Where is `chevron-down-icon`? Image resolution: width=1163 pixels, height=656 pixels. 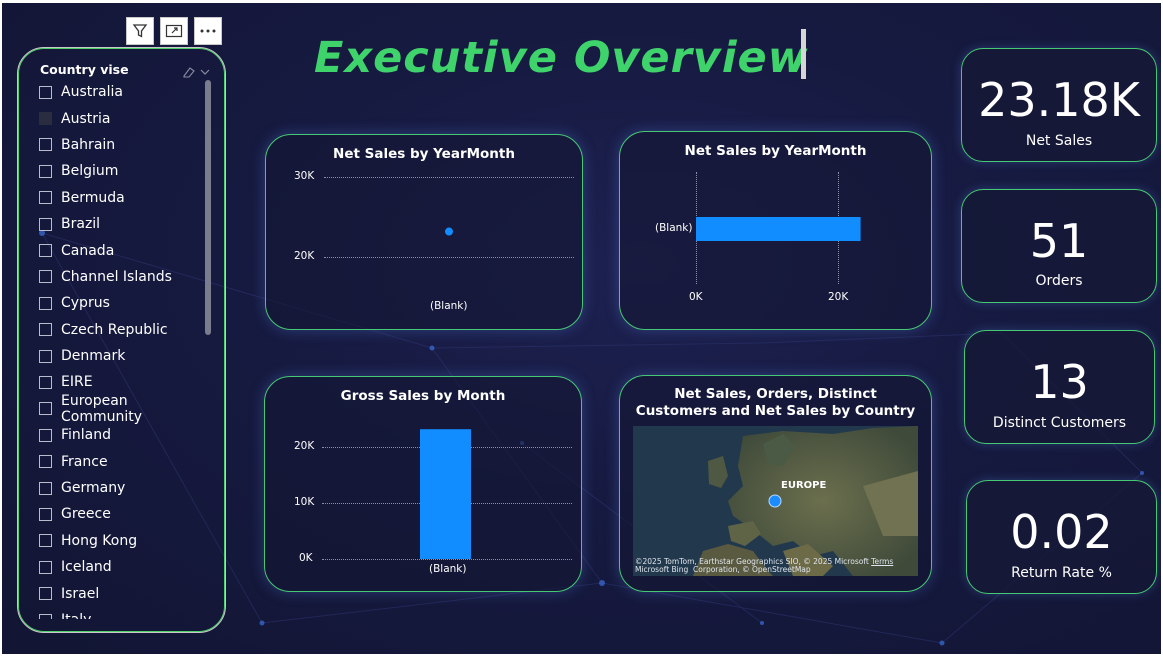 chevron-down-icon is located at coordinates (205, 72).